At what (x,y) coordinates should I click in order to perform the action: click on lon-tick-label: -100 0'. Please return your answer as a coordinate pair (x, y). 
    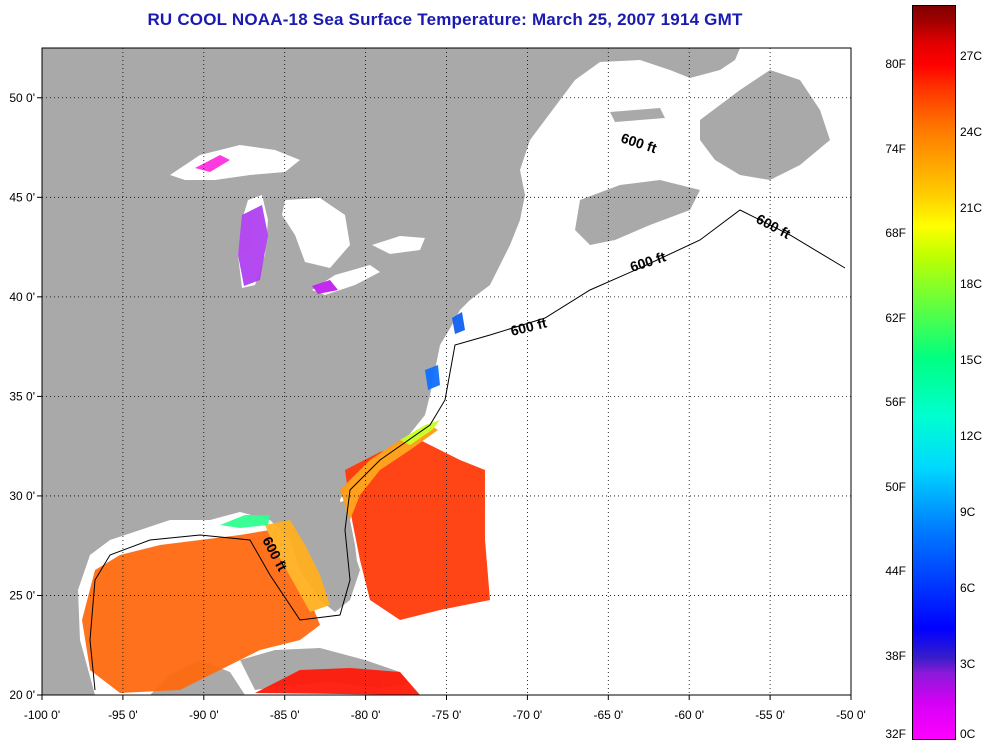
    Looking at the image, I should click on (42, 715).